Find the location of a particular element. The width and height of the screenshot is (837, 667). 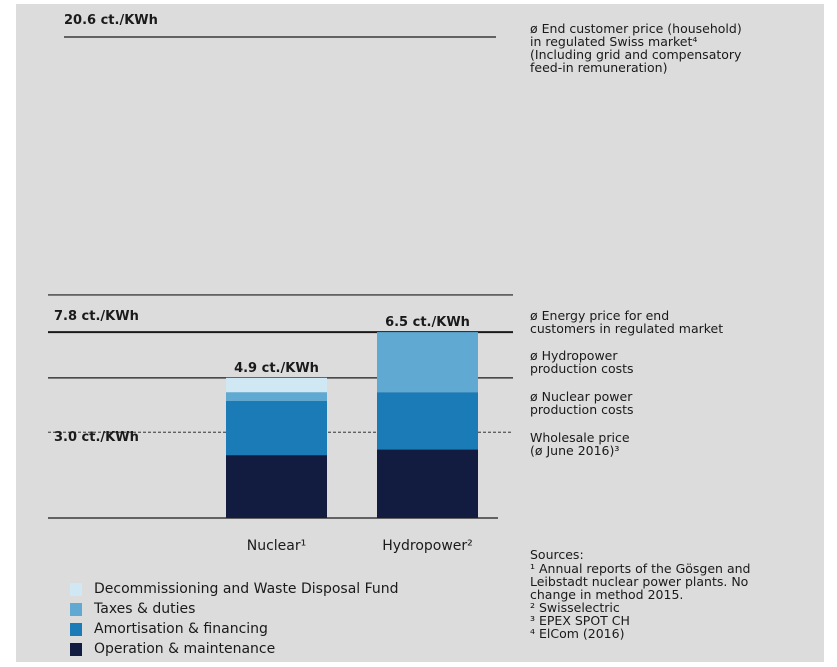

legend-item-operation: Operation & maintenance is located at coordinates (234, 649).